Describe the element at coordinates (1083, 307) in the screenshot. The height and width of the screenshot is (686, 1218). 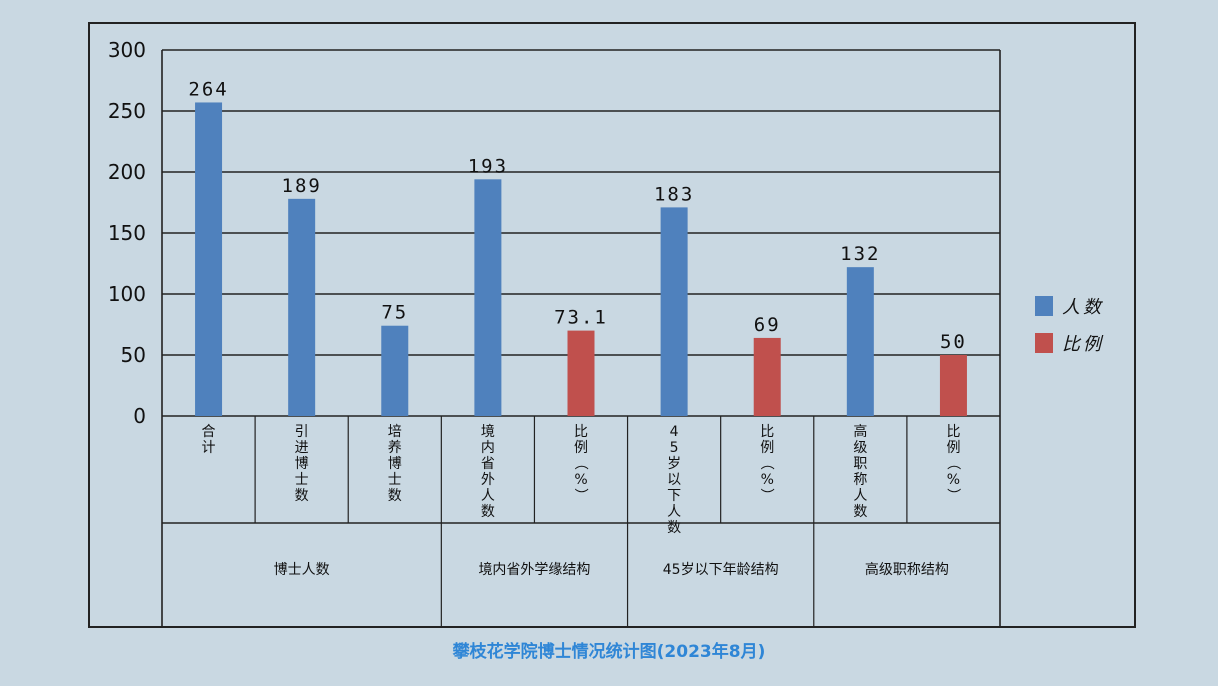
I see `legend-label: 人数` at that location.